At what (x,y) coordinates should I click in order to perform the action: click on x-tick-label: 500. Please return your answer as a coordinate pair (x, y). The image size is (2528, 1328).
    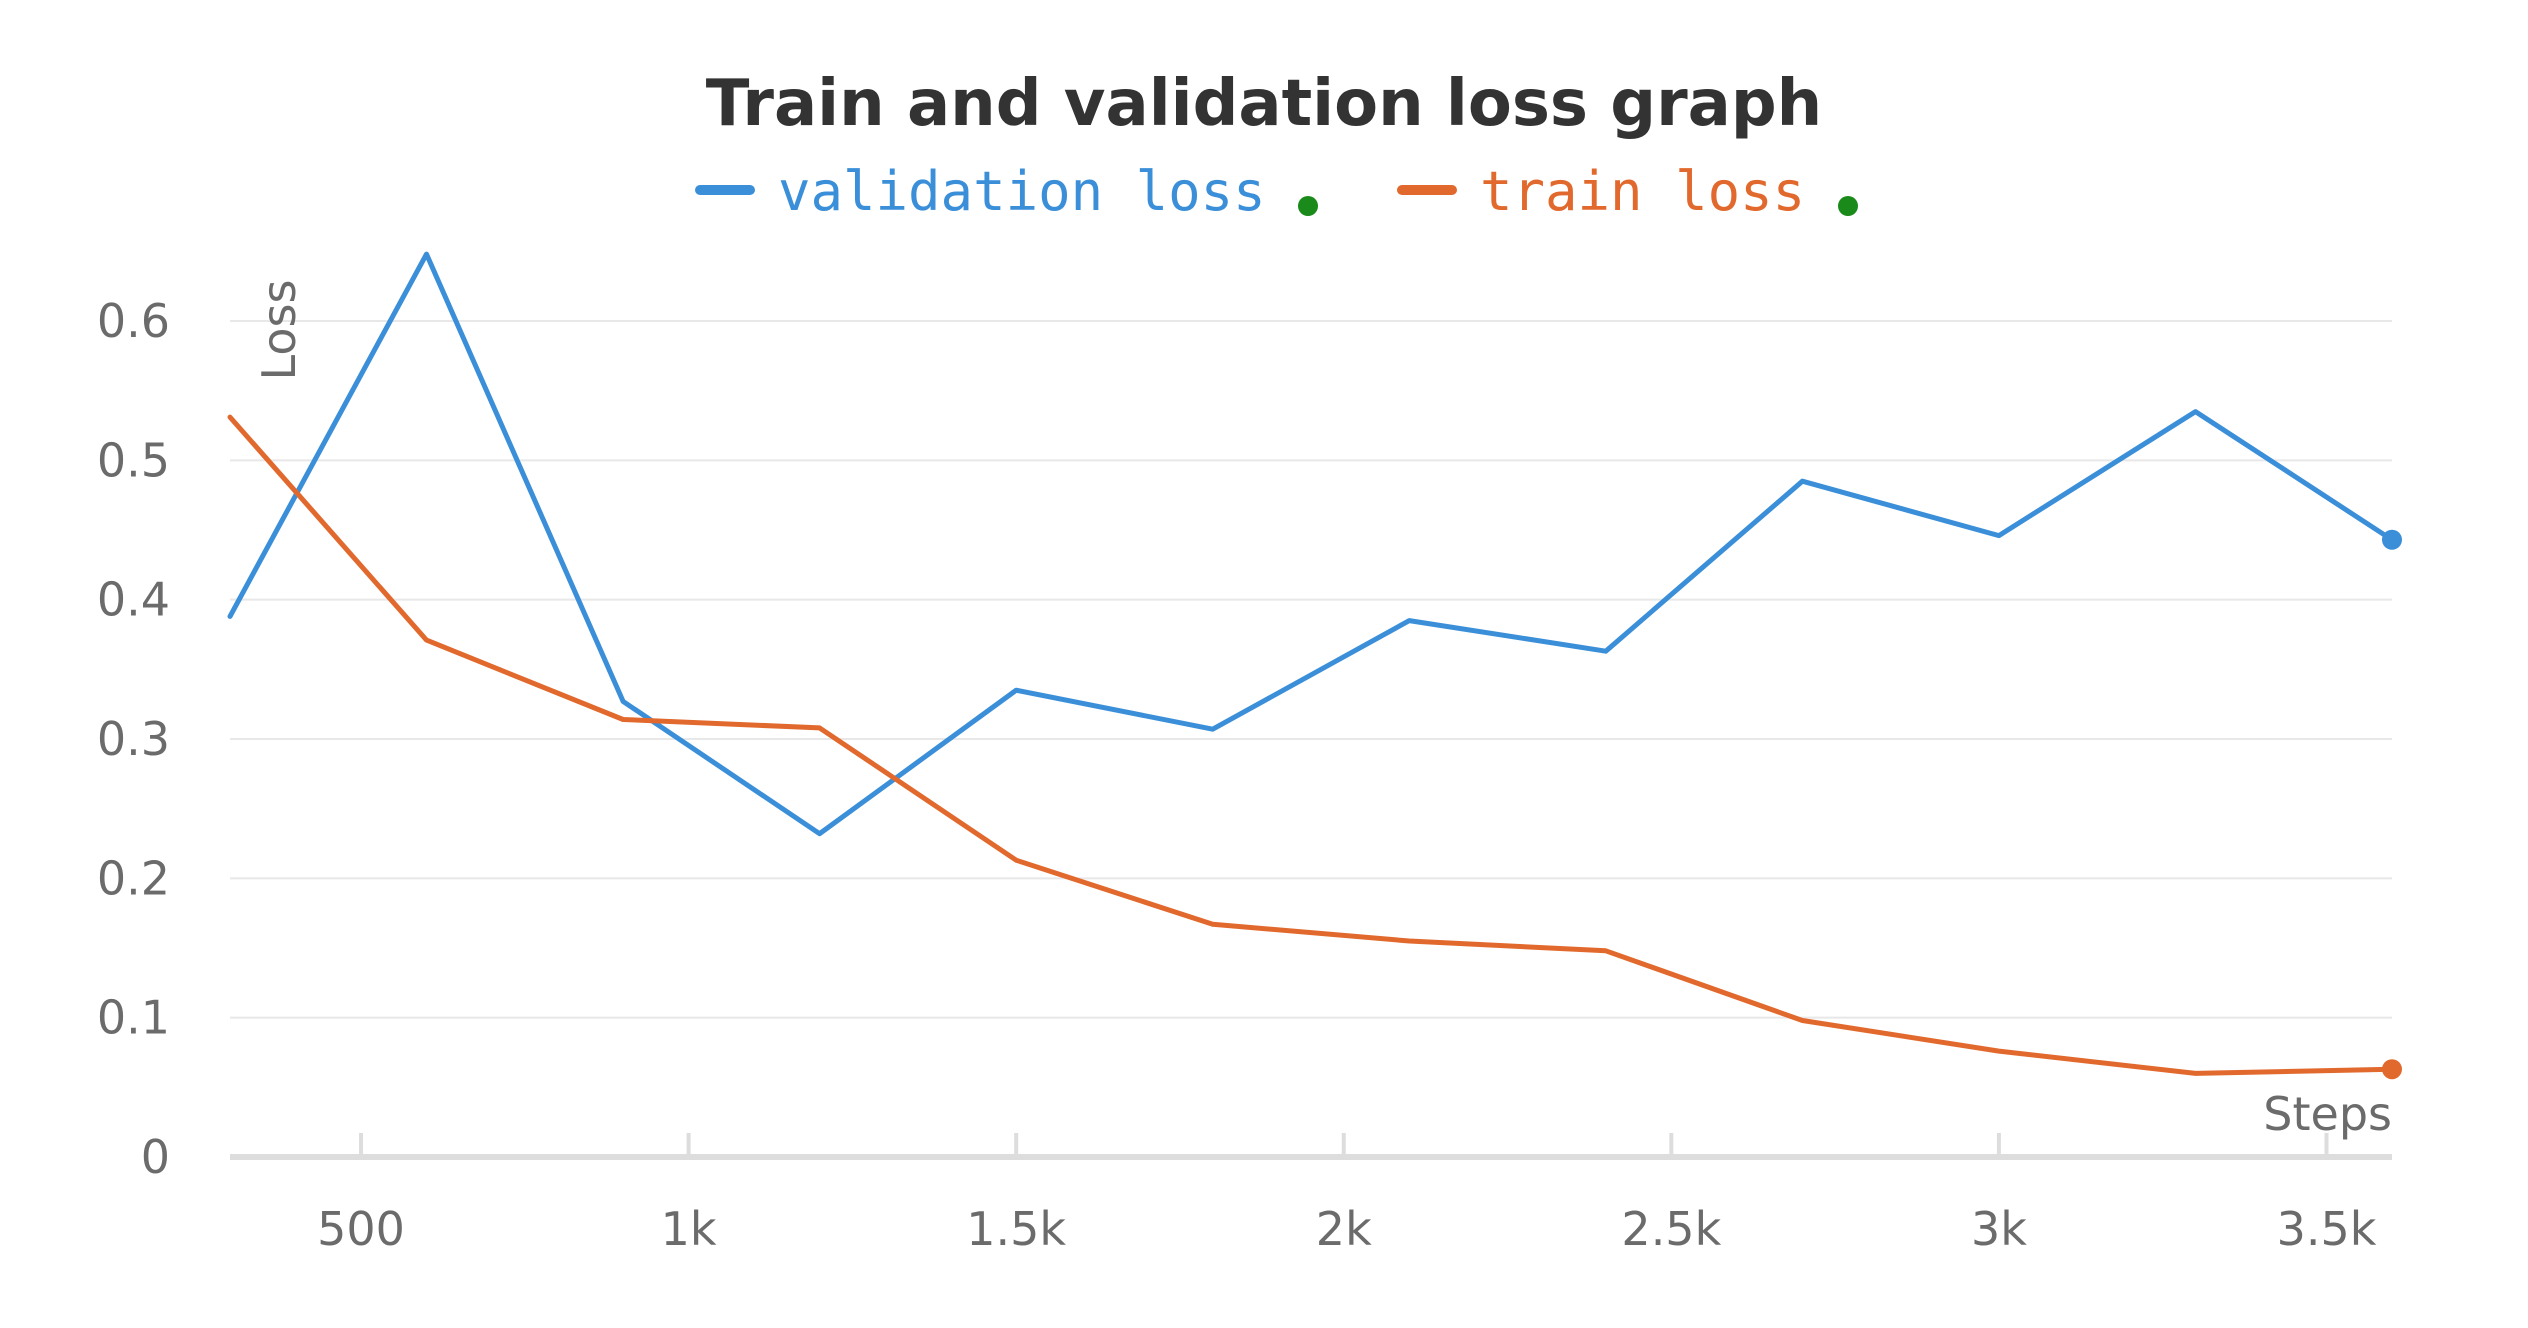
    Looking at the image, I should click on (361, 1229).